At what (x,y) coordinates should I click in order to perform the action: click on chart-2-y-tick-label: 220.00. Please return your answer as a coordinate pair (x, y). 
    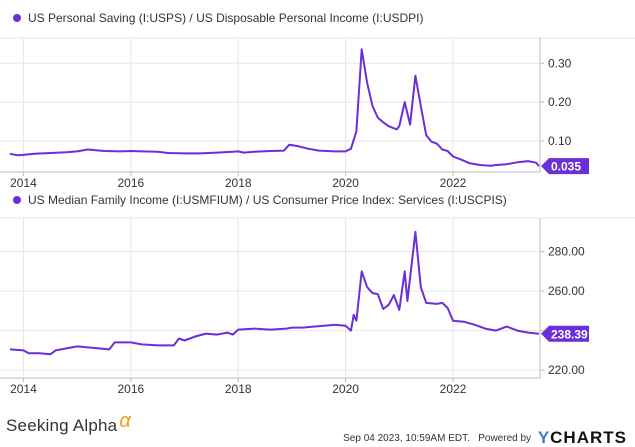
    Looking at the image, I should click on (566, 370).